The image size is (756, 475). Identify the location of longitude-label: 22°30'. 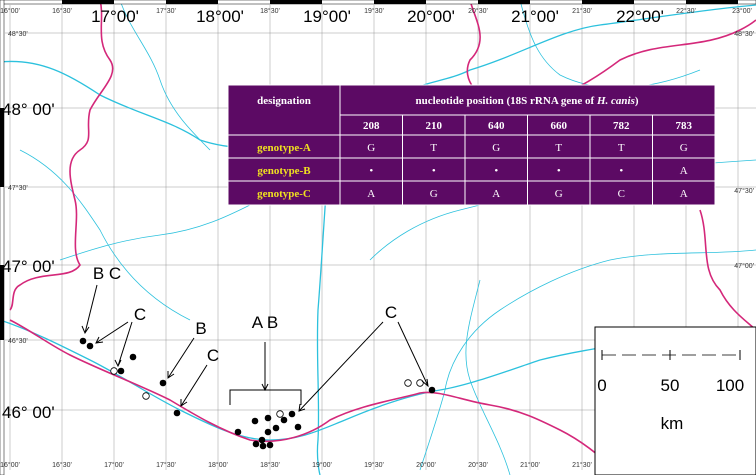
(686, 11).